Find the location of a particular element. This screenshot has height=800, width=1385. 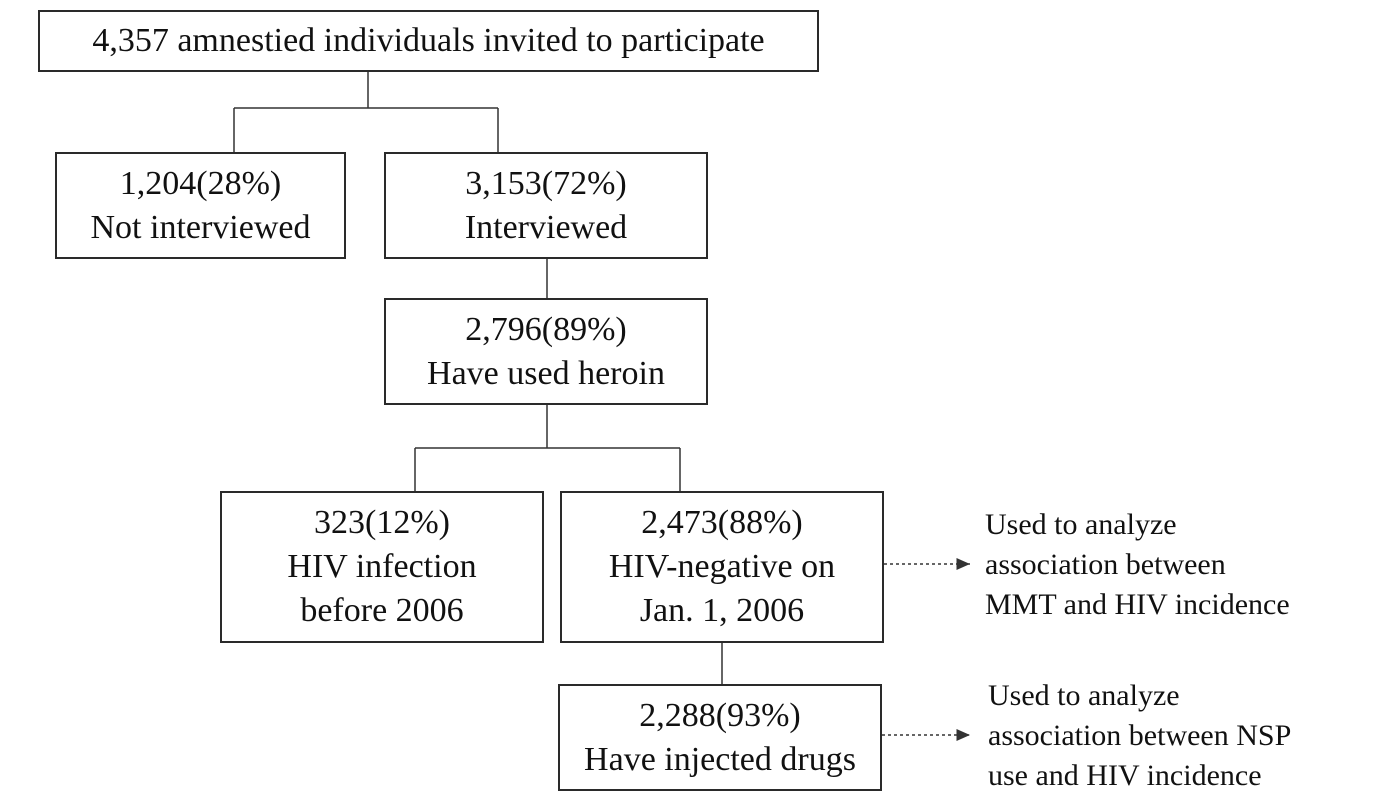

hiv-infection-box: 323(12%) HIV infection before 2006 is located at coordinates (382, 567).